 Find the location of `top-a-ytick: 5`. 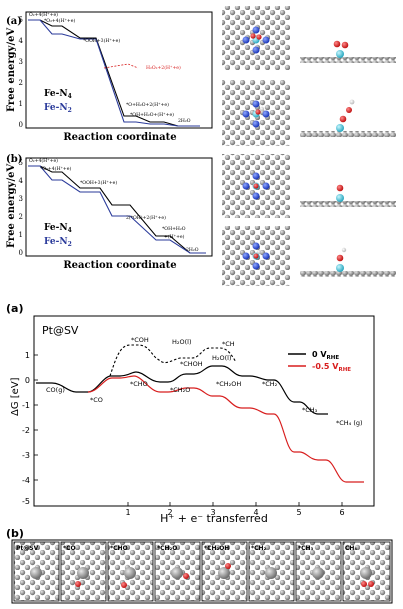

top-a-ytick: 5 is located at coordinates (21, 20).